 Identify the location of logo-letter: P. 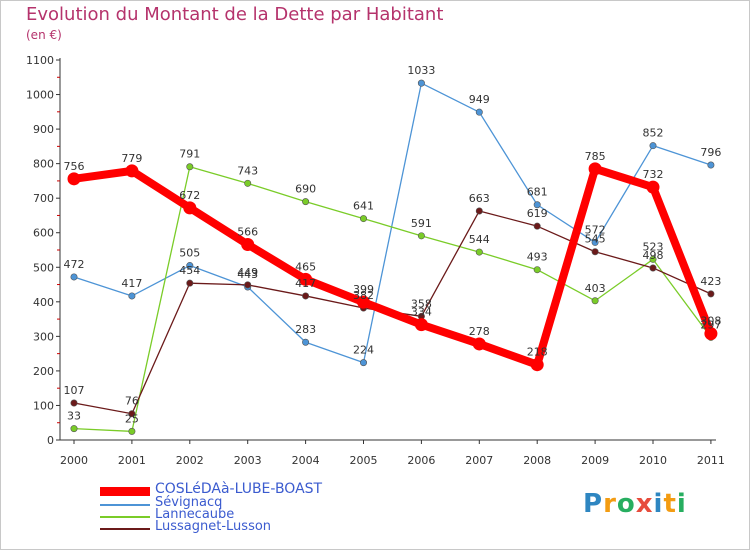
(593, 504).